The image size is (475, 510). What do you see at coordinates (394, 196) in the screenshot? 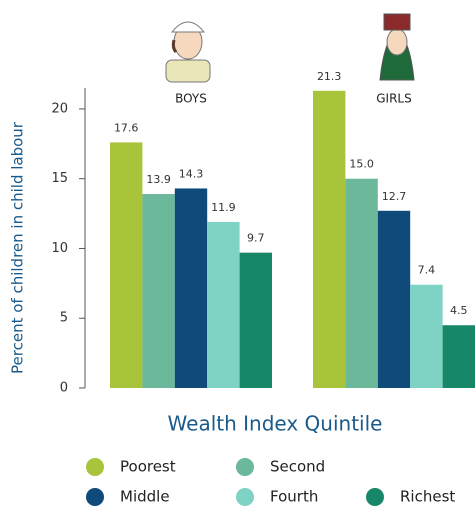
I see `value-label: 12.7` at bounding box center [394, 196].